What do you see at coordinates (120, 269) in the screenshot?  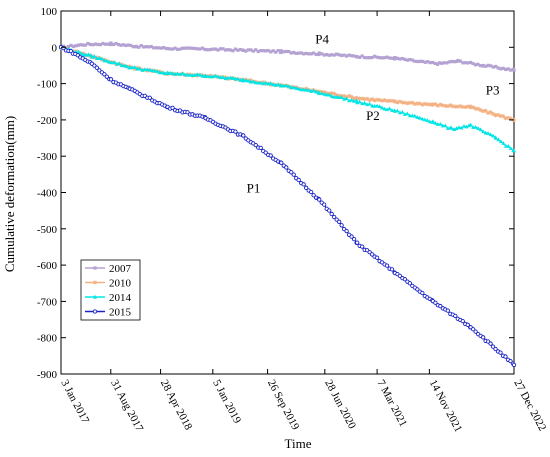 I see `legend-label: 2007` at bounding box center [120, 269].